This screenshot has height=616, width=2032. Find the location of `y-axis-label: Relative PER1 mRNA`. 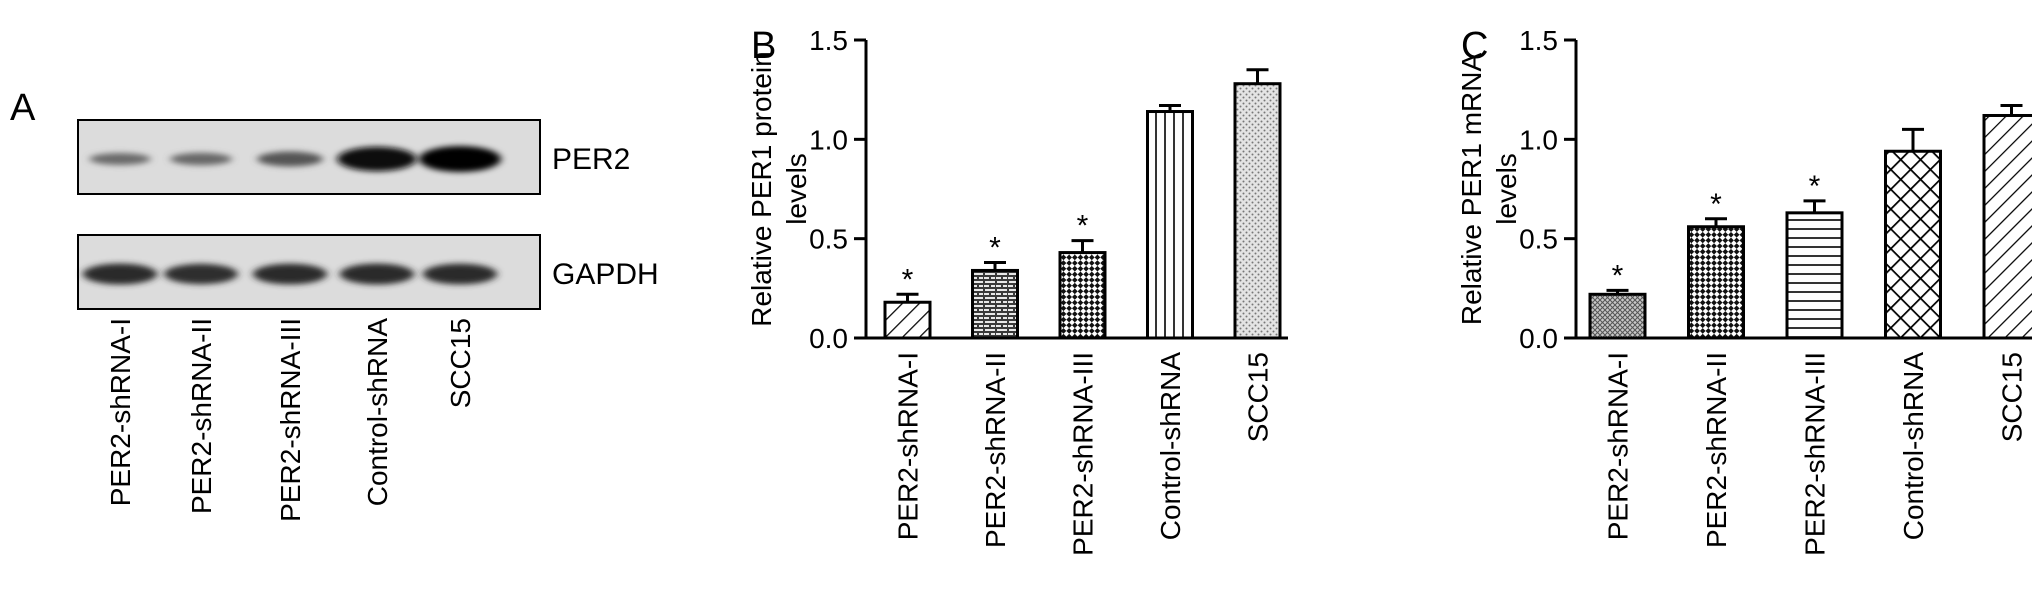

y-axis-label: Relative PER1 mRNA is located at coordinates (1471, 189).